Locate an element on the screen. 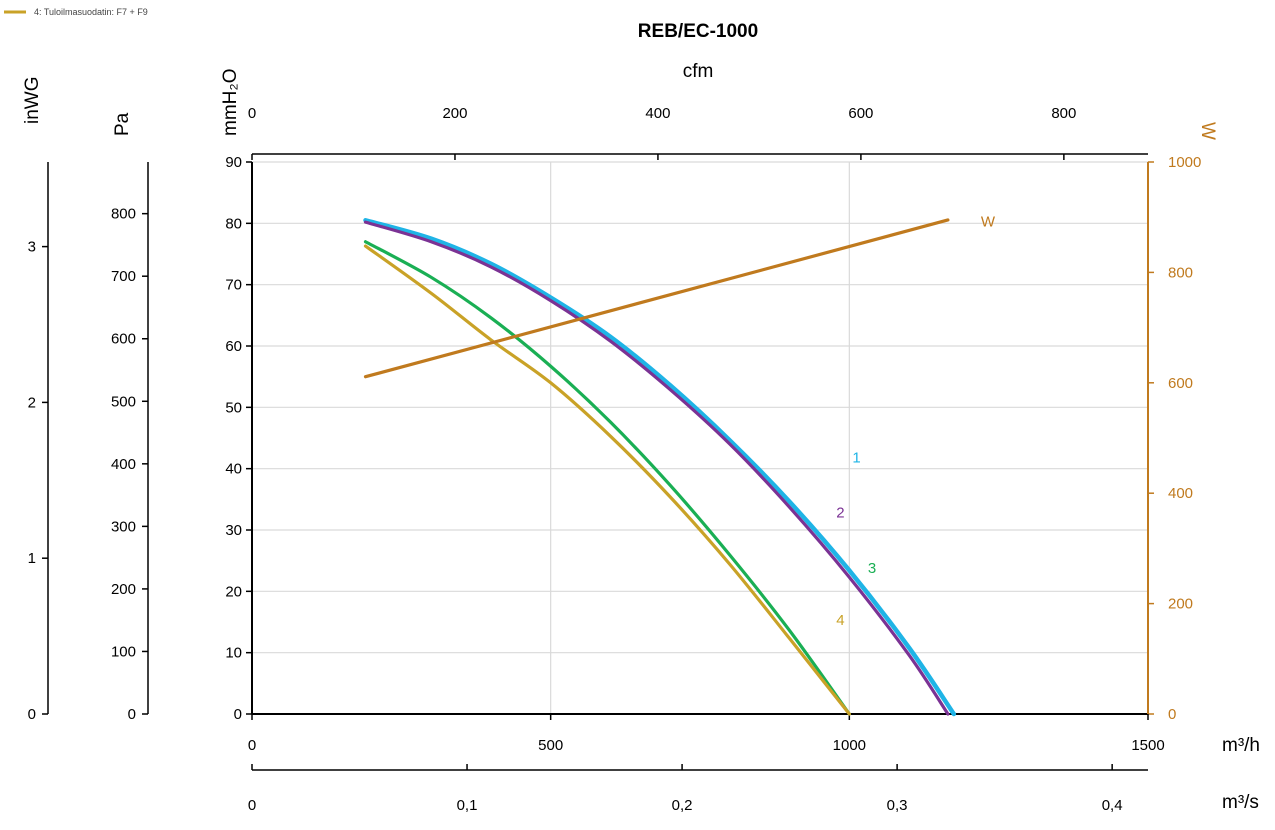 Image resolution: width=1275 pixels, height=830 pixels. tick-label-inwg: 2 is located at coordinates (32, 402).